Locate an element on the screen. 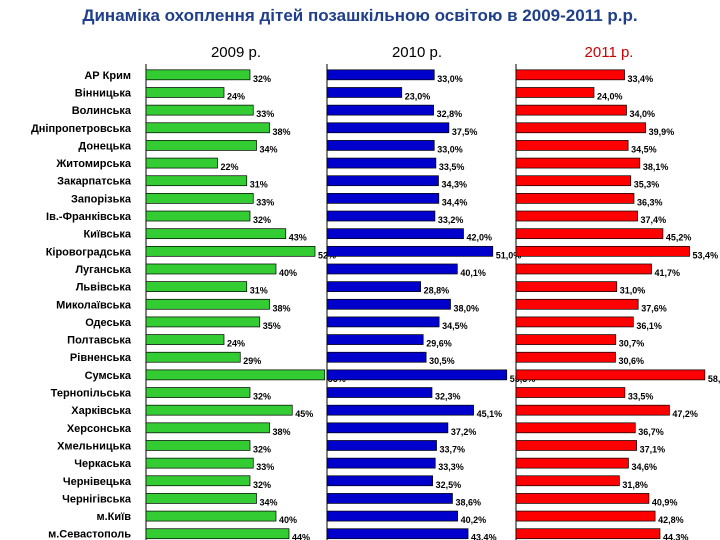 This screenshot has height=540, width=720. data-label: 33,4% is located at coordinates (641, 79).